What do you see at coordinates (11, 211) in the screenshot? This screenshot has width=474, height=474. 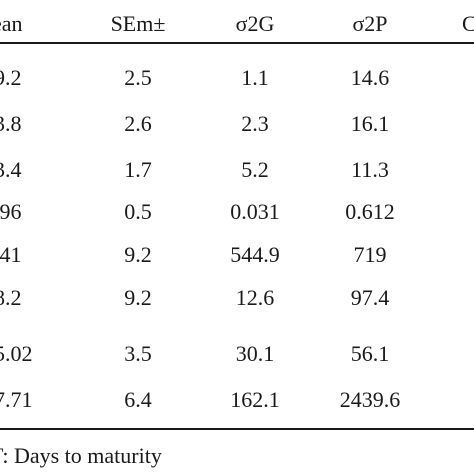 I see `cell-mean: .96` at bounding box center [11, 211].